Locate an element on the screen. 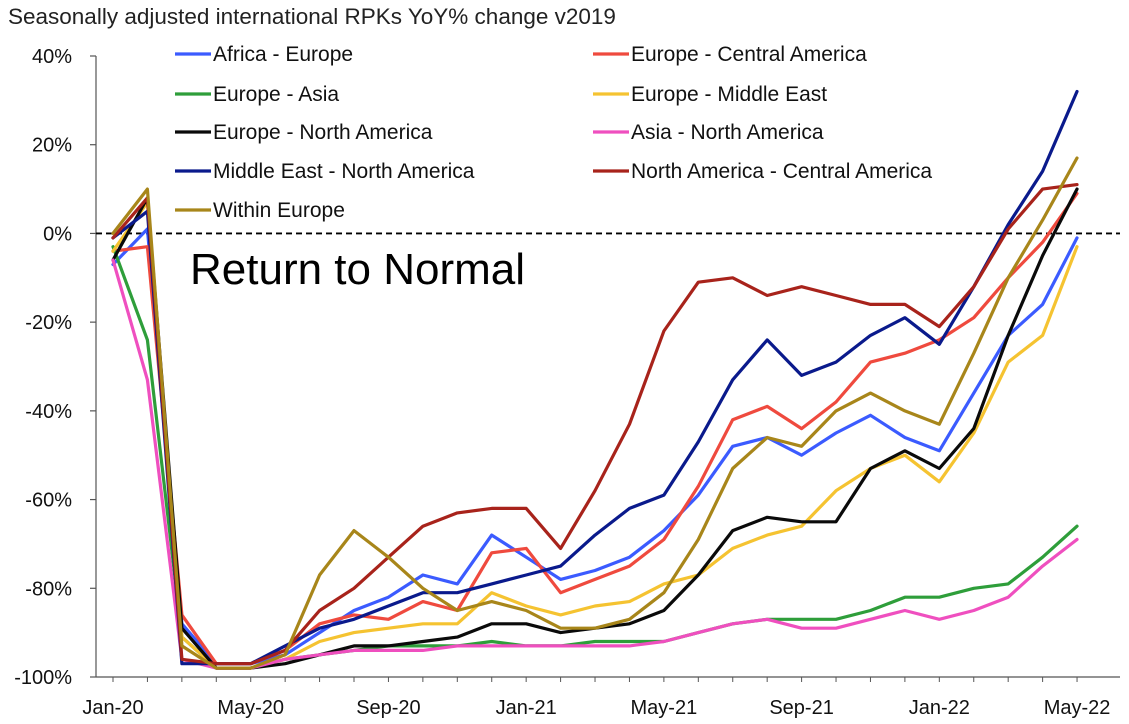 The height and width of the screenshot is (724, 1129). x-tick-label: Jan-21 is located at coordinates (526, 708).